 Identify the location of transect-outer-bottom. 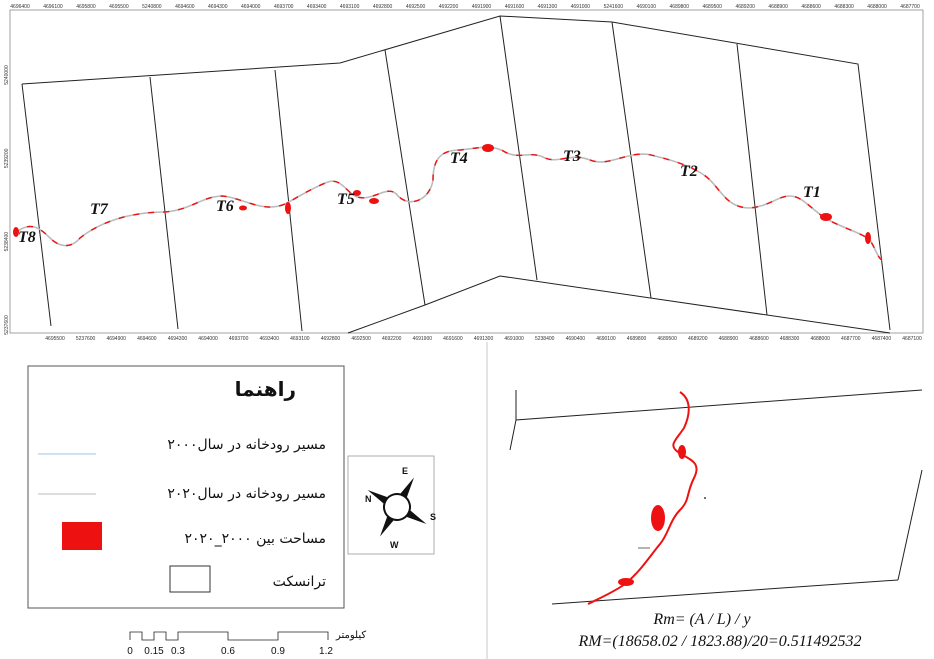
(619, 304).